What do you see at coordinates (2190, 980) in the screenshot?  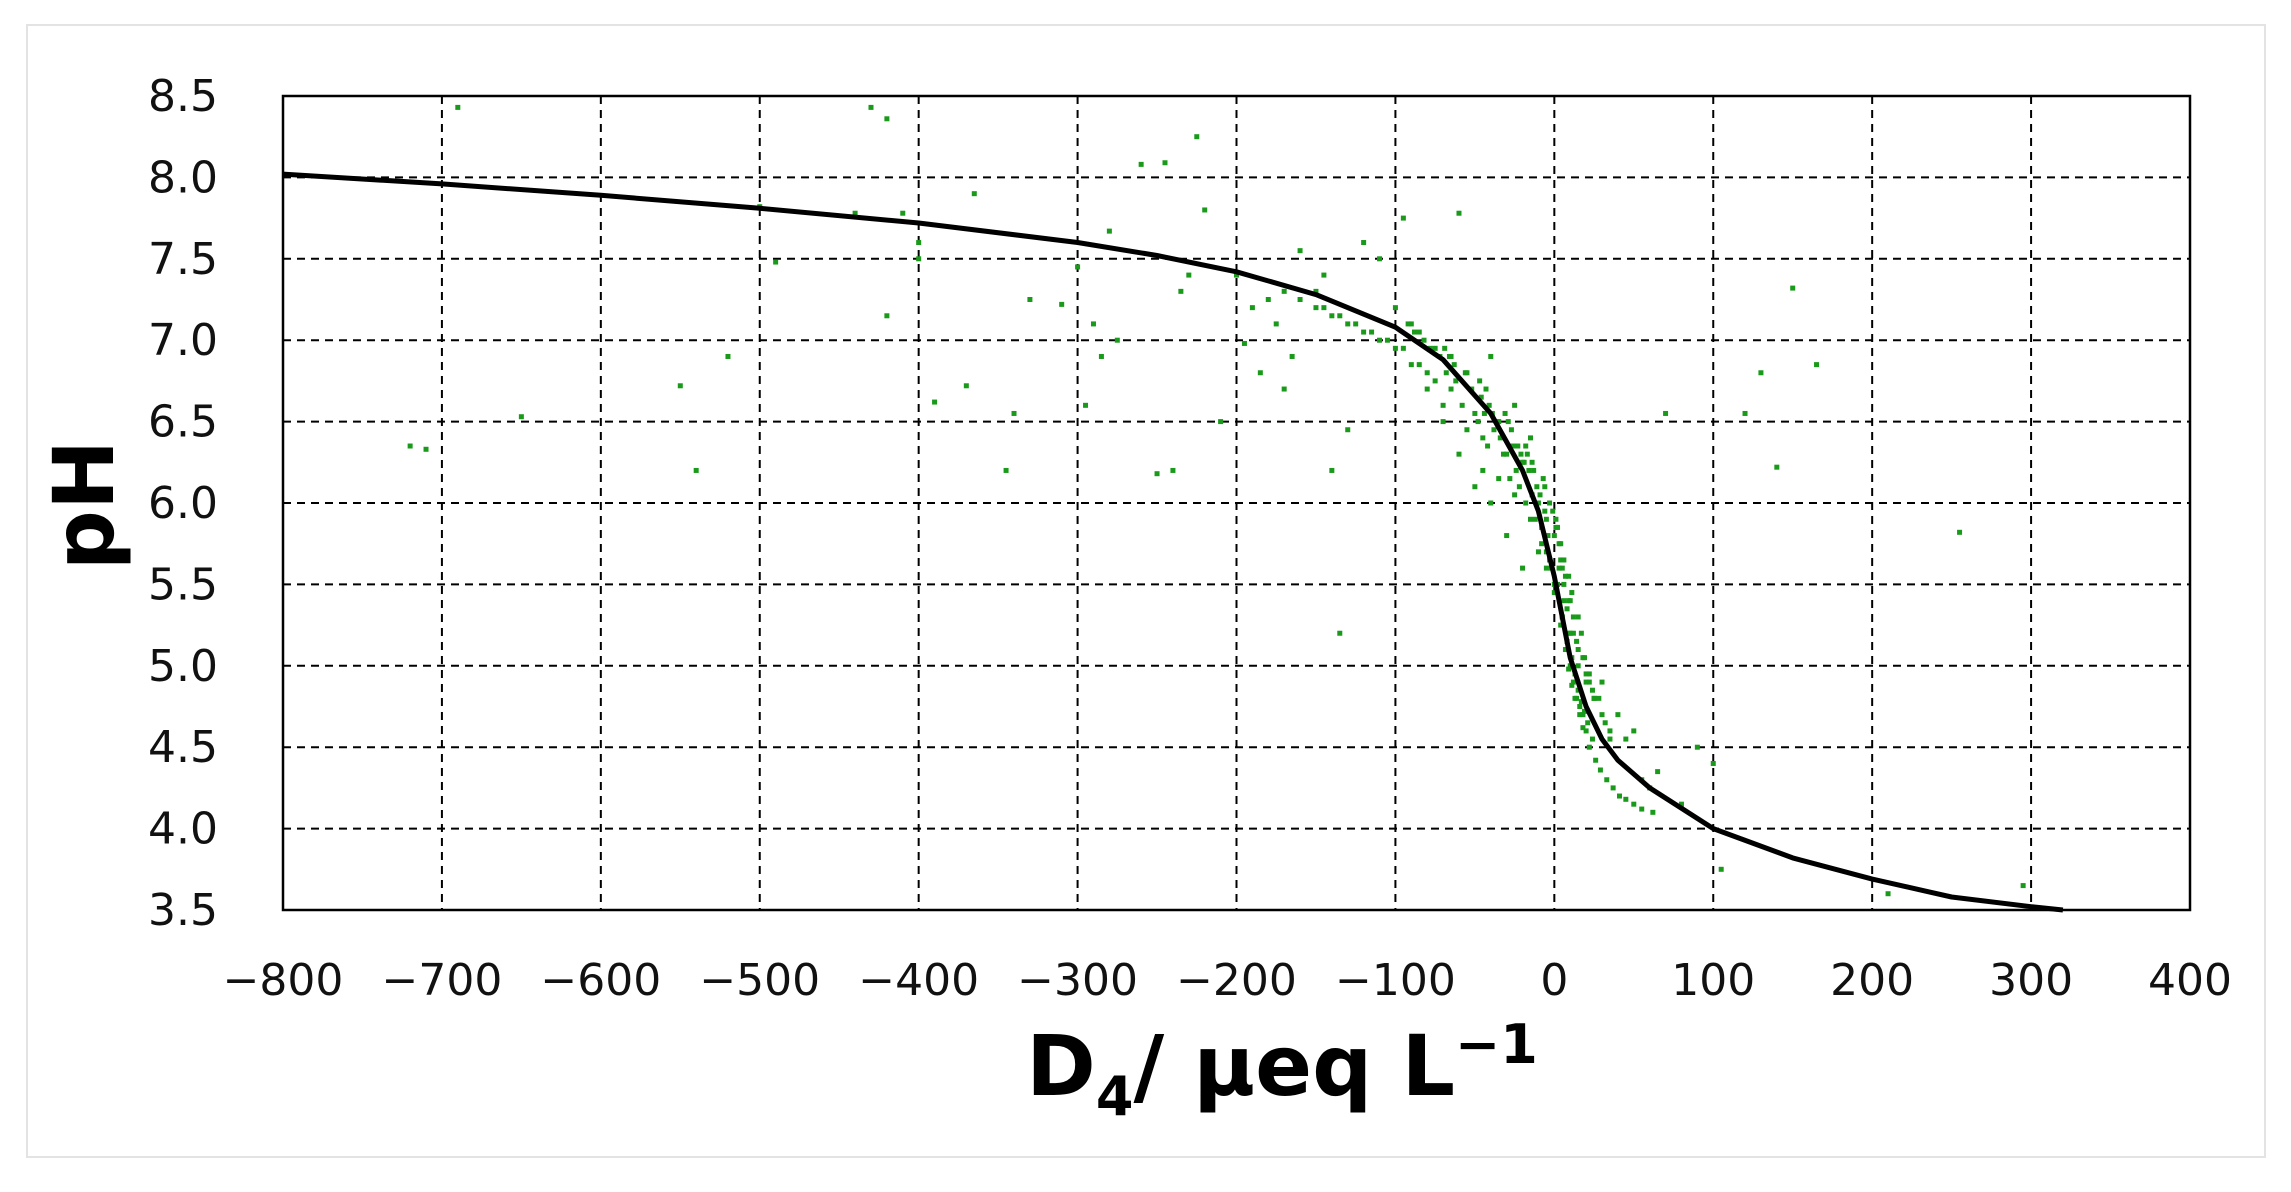 I see `x-tick-label: 400` at bounding box center [2190, 980].